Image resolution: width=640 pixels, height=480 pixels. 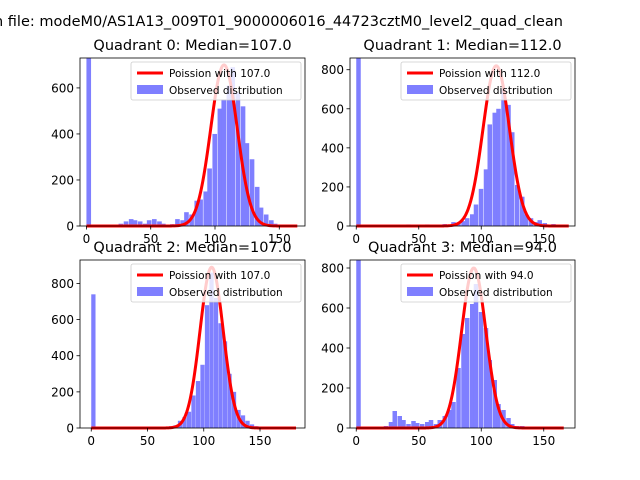 What do you see at coordinates (216, 81) in the screenshot?
I see `quadrant-0-legend` at bounding box center [216, 81].